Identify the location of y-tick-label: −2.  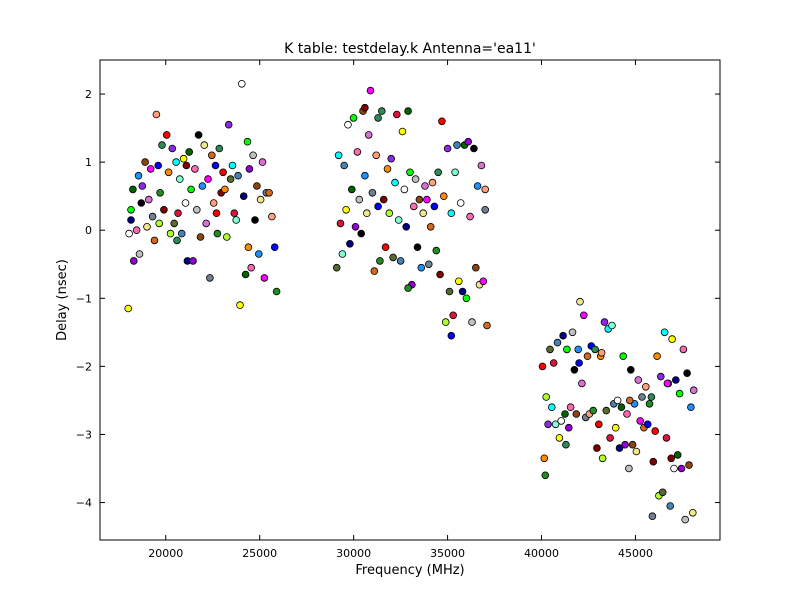
(84, 366).